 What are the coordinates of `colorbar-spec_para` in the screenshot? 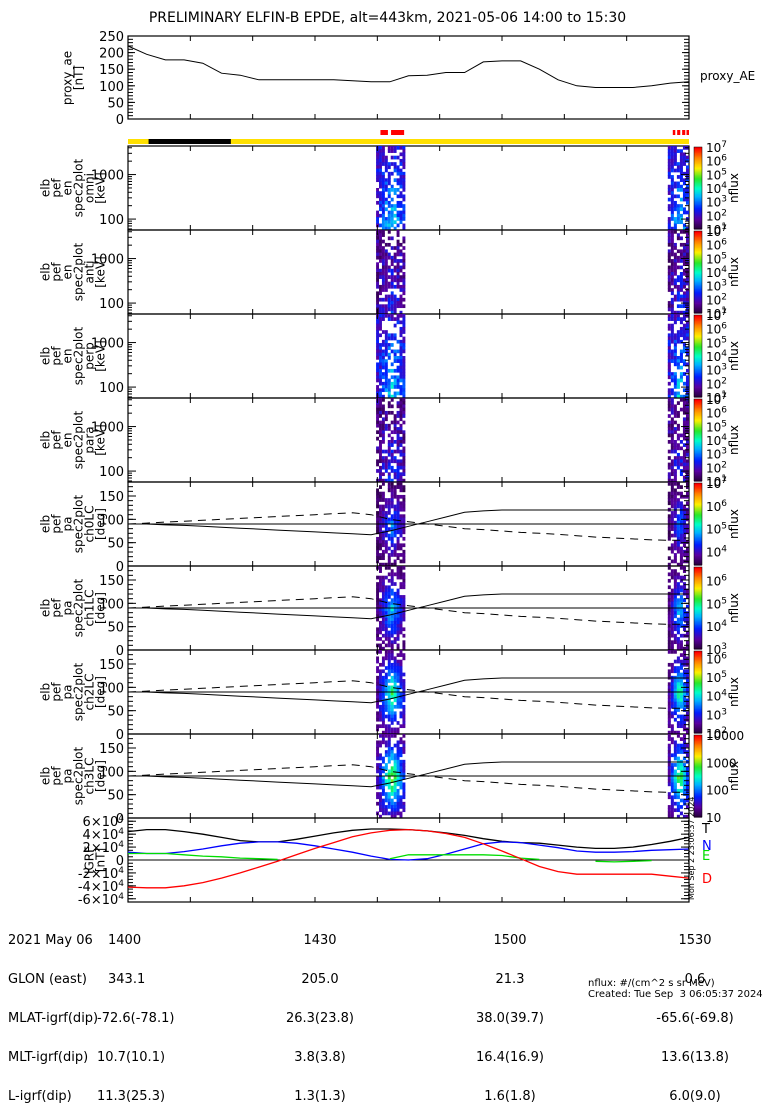 It's located at (698, 440).